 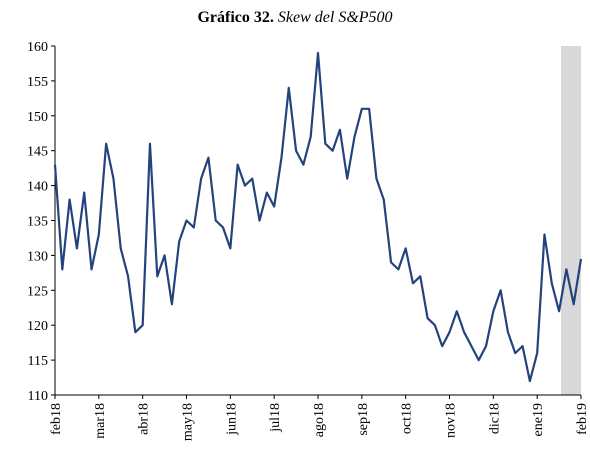 What do you see at coordinates (494, 418) in the screenshot?
I see `x-tick-label: dic18` at bounding box center [494, 418].